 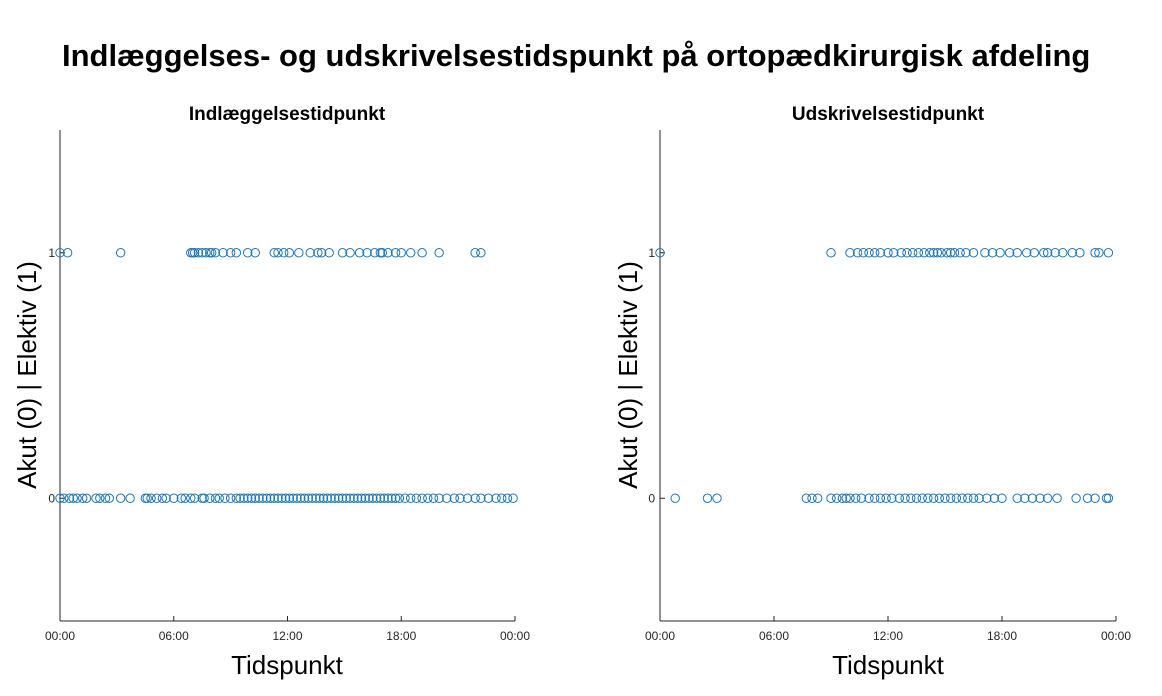 I want to click on x-tick-label: 12:00, so click(x=287, y=636).